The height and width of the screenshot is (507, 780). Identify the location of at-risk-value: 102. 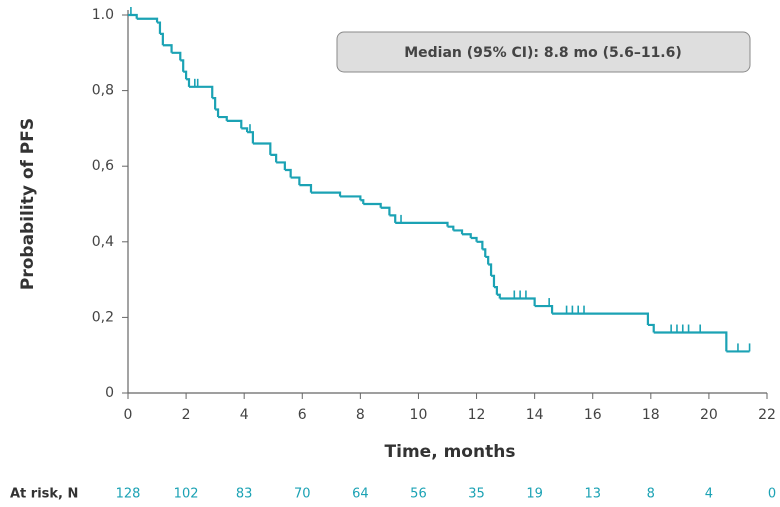
(186, 494).